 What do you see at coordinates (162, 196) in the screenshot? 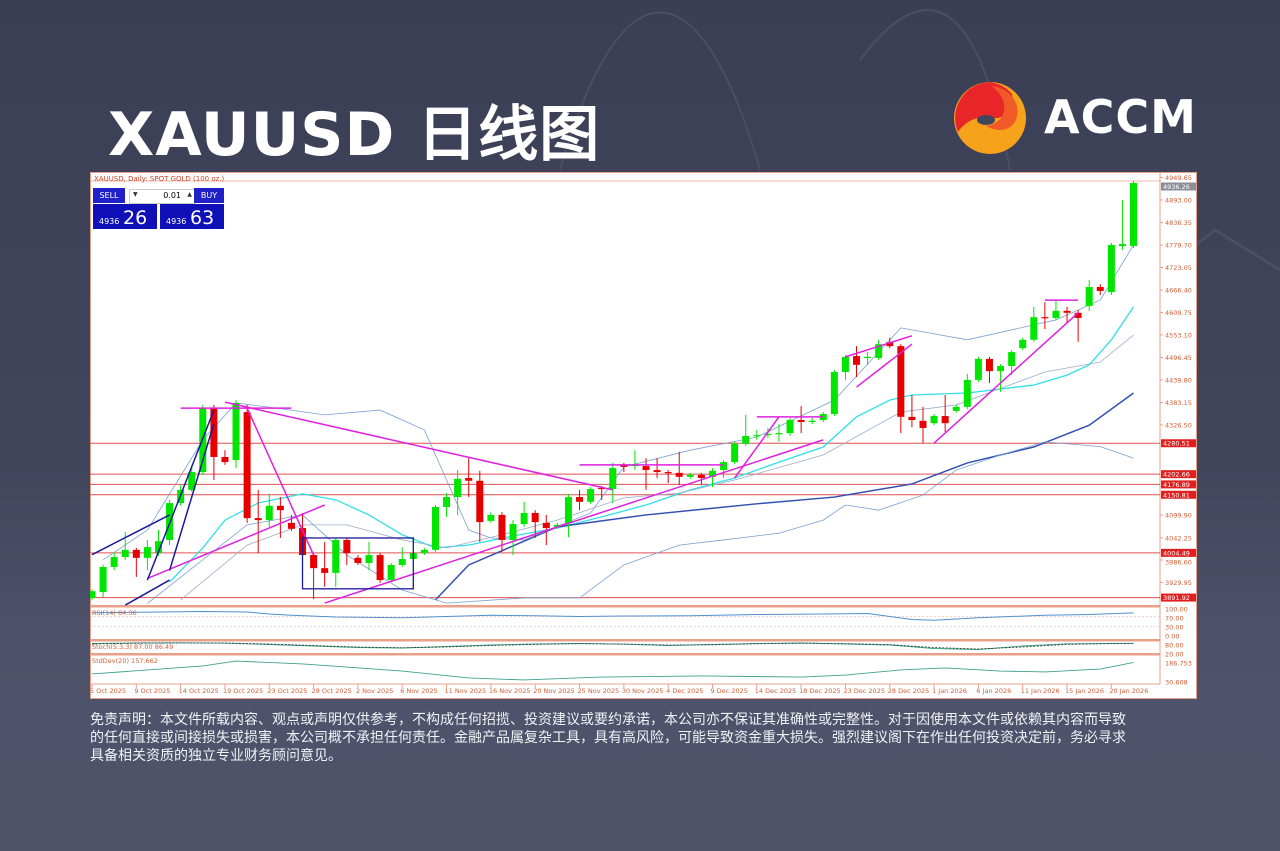
I see `lot-size-input: ▼ 0.01 ▲` at bounding box center [162, 196].